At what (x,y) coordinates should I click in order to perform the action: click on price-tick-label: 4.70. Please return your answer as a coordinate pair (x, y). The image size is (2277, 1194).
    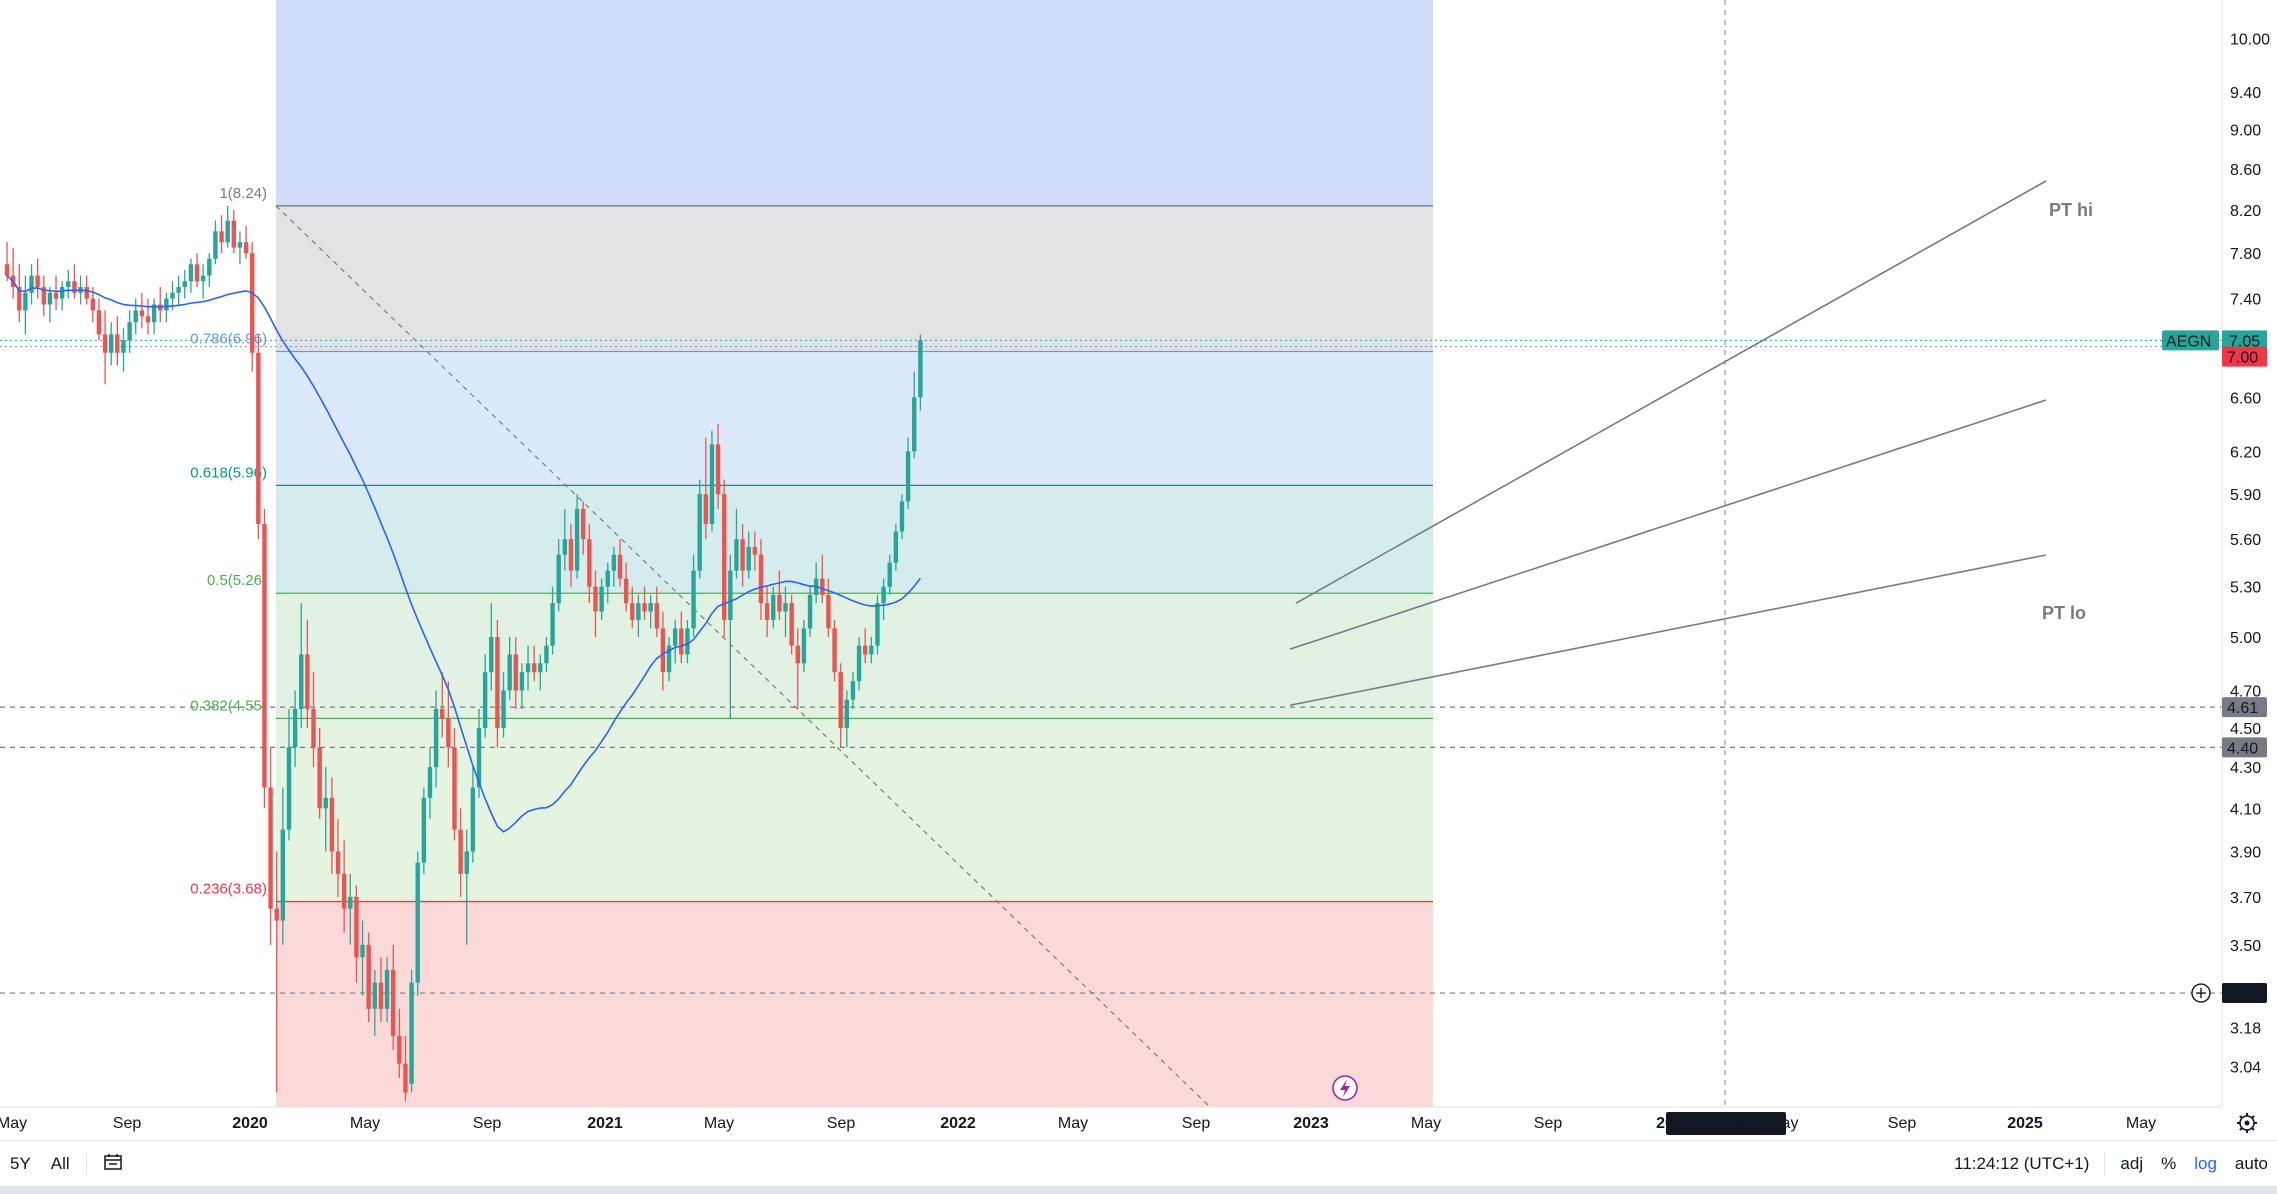
    Looking at the image, I should click on (2245, 691).